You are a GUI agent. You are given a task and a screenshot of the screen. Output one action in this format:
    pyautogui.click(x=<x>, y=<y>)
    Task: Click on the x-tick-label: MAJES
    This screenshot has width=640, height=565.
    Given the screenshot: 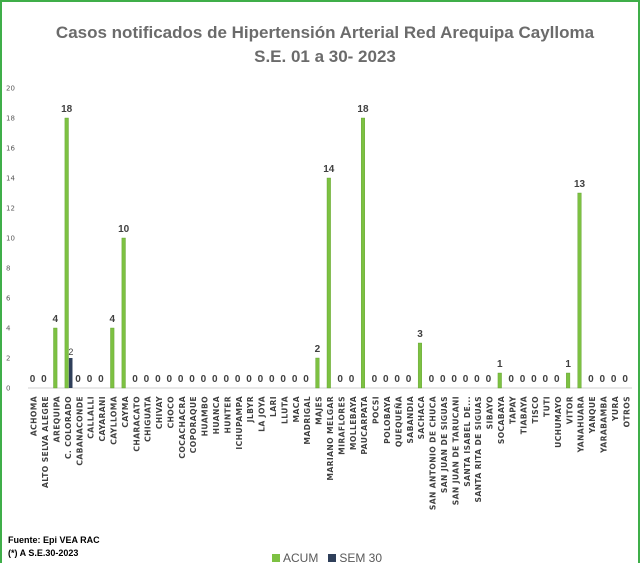 What is the action you would take?
    pyautogui.click(x=319, y=410)
    